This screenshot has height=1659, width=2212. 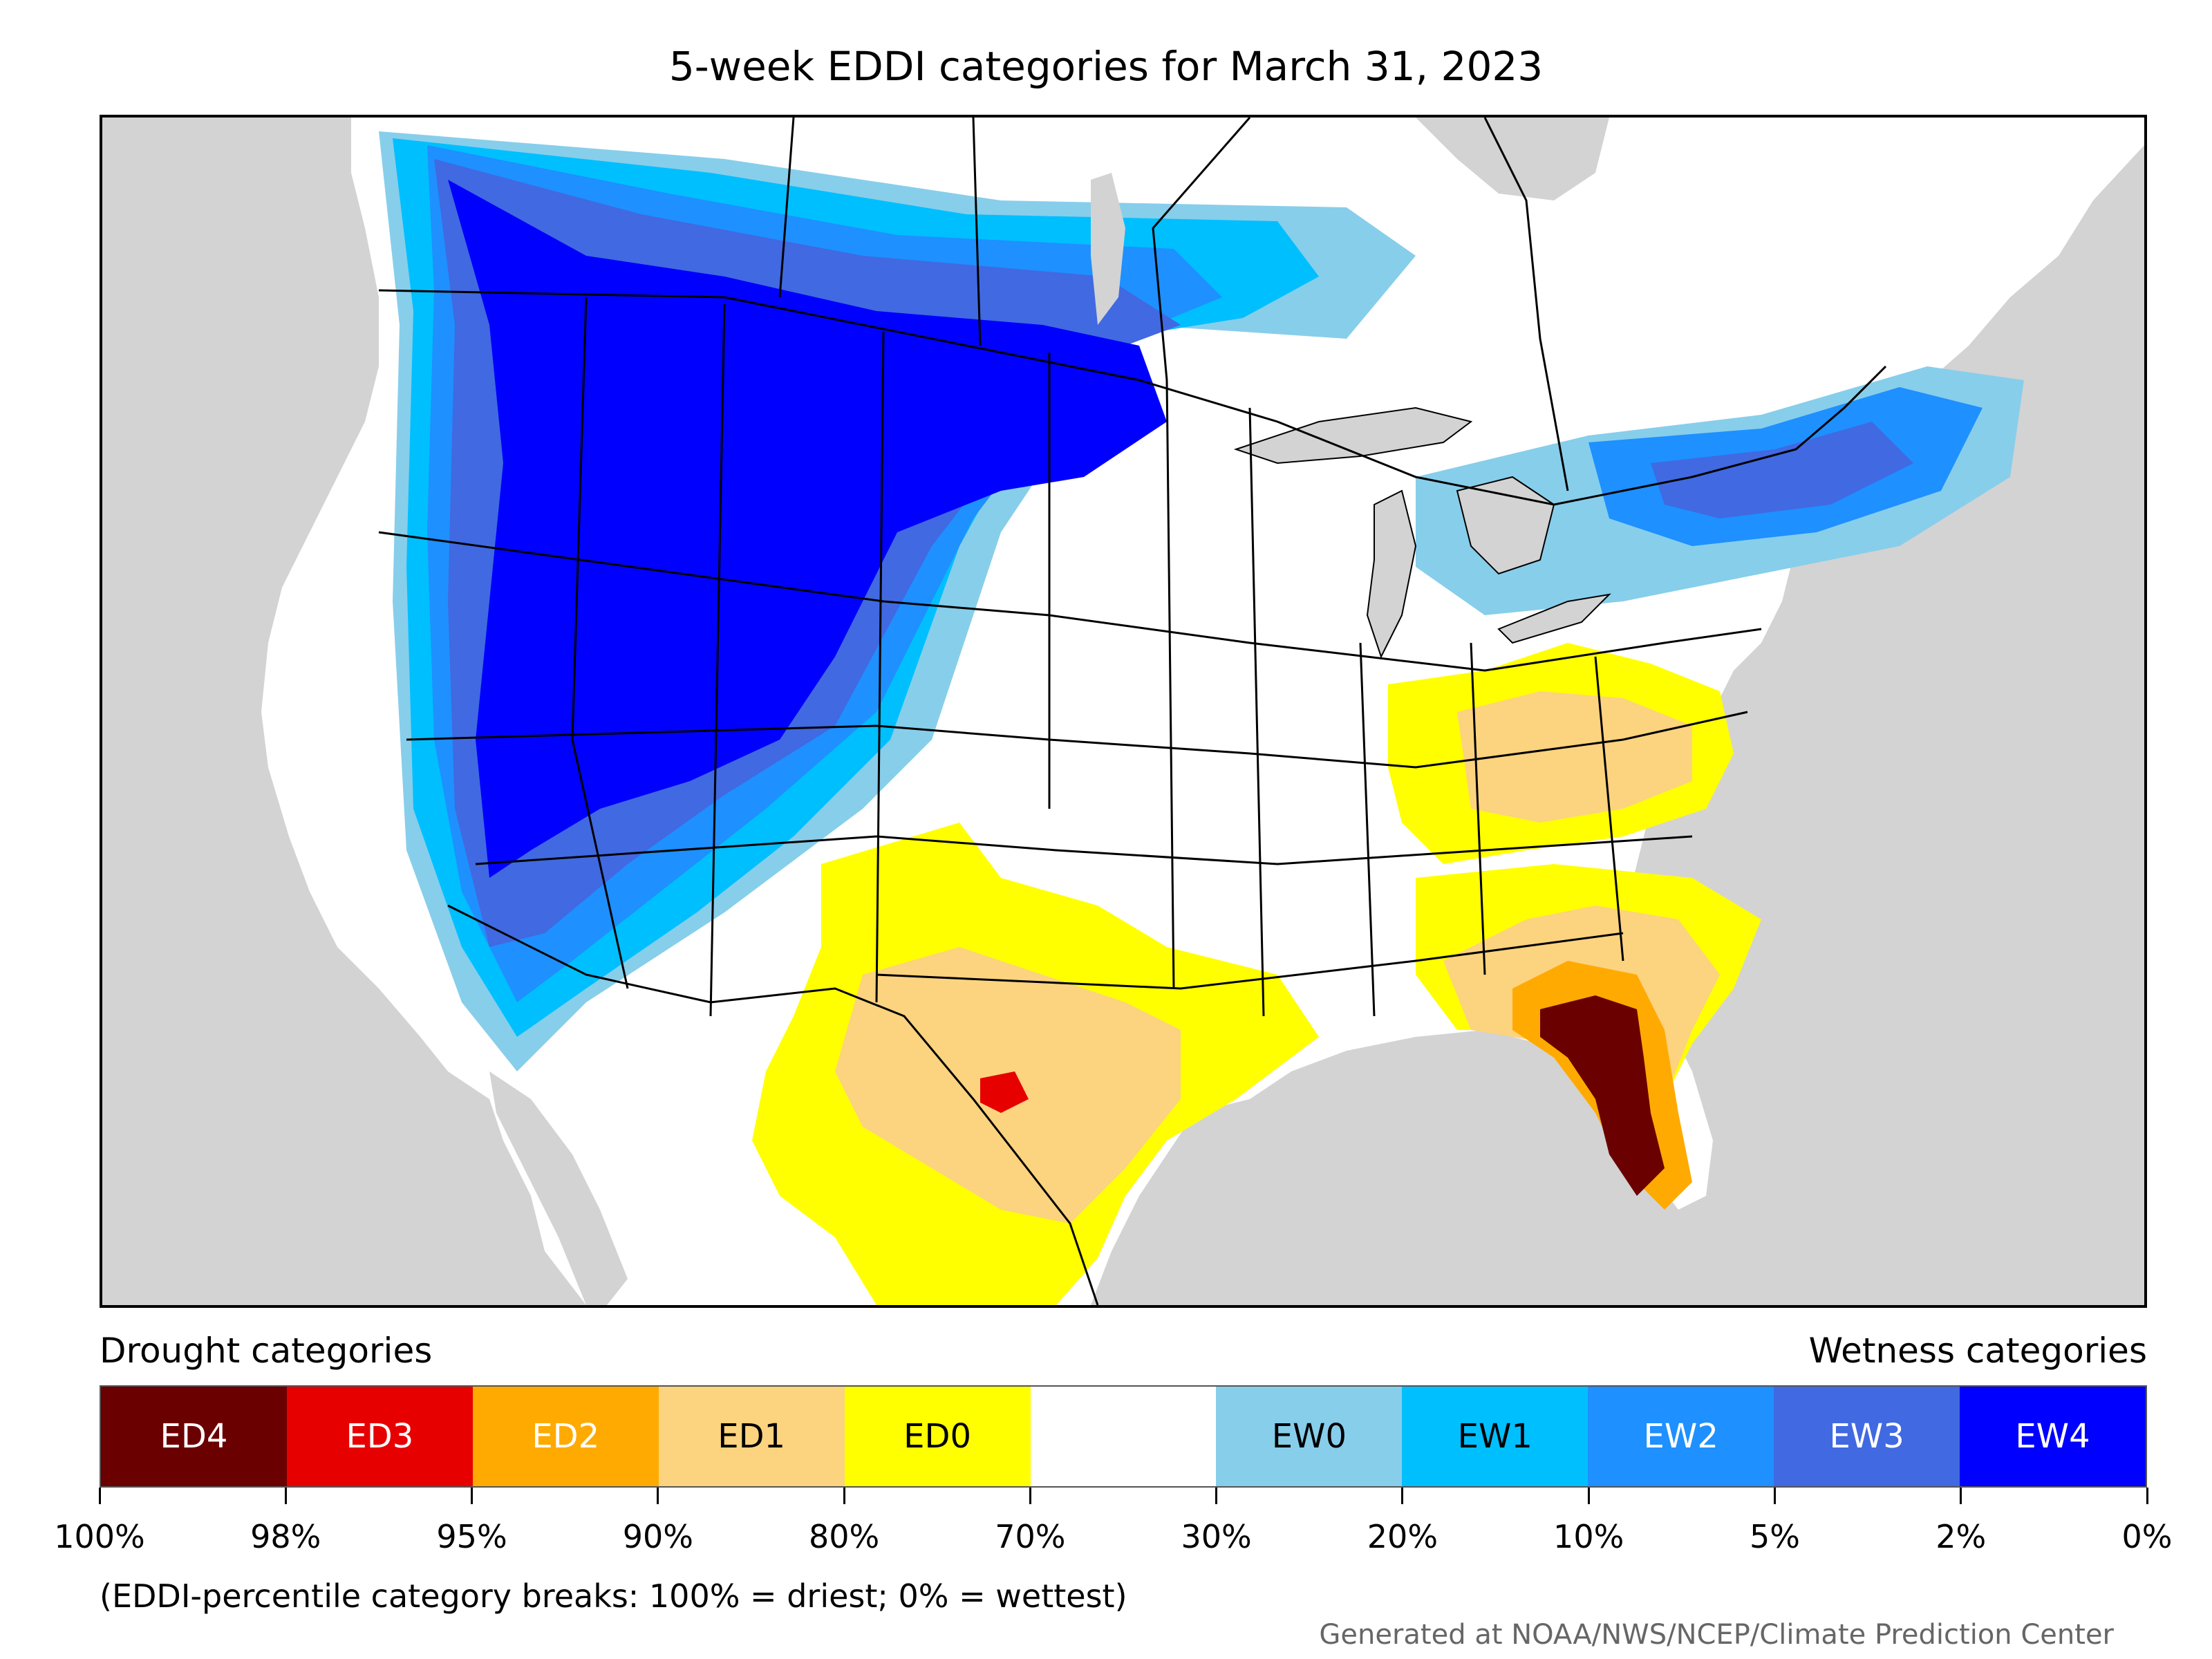 I want to click on lake-michigan, so click(x=1391, y=574).